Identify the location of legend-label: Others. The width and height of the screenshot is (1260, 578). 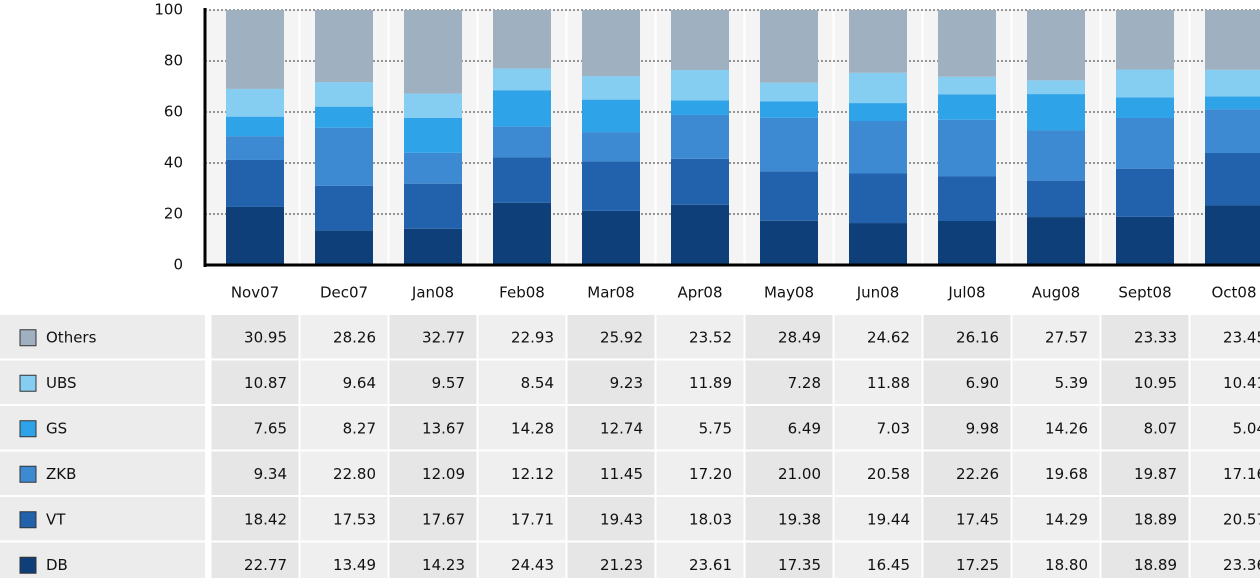
(71, 337).